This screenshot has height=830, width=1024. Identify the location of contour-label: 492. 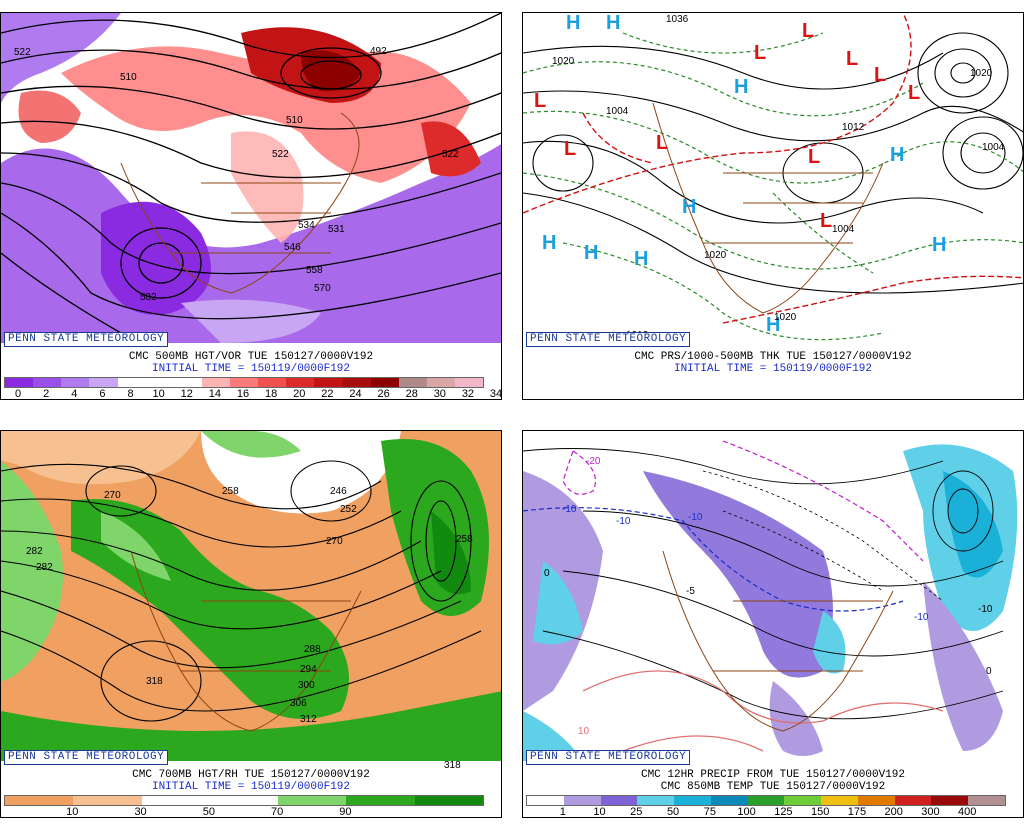
(378, 51).